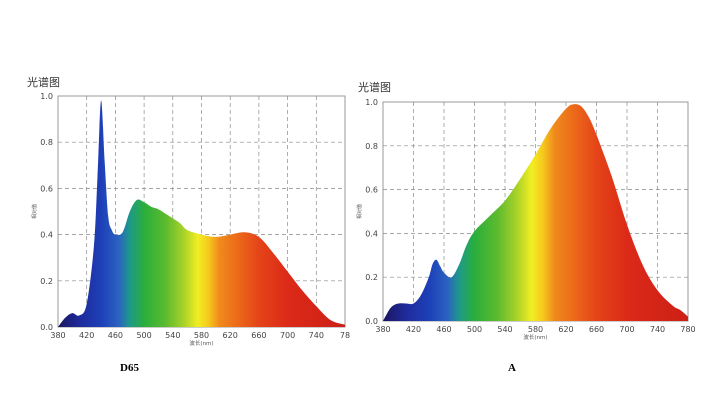  What do you see at coordinates (129, 368) in the screenshot?
I see `caption-d65: D65` at bounding box center [129, 368].